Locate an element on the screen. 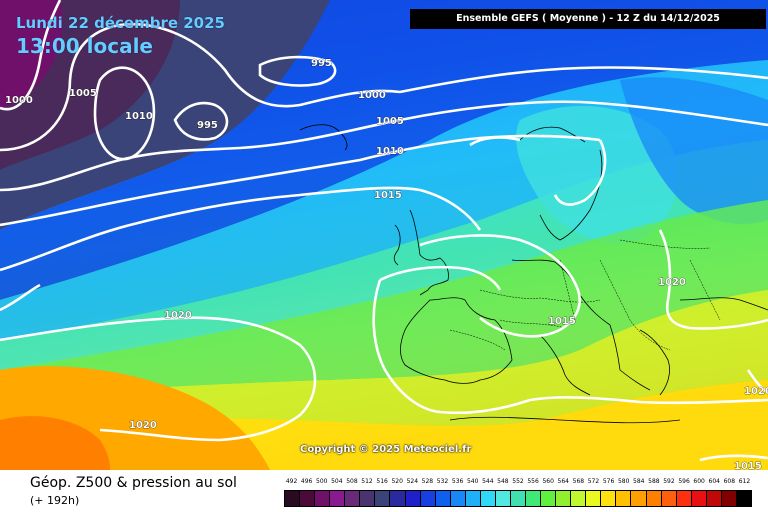 The width and height of the screenshot is (768, 512). color-scale-label: 612 is located at coordinates (744, 481).